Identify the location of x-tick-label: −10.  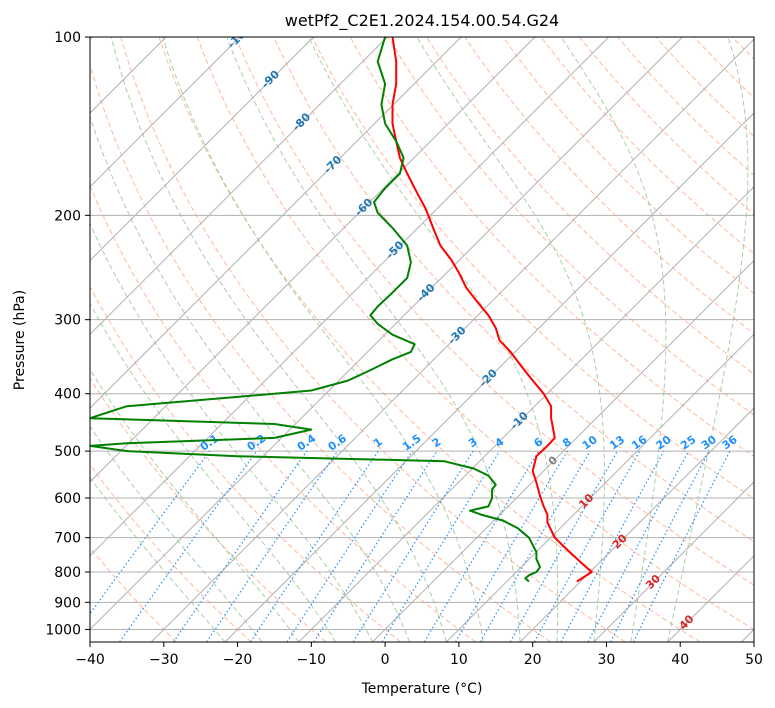
(312, 660).